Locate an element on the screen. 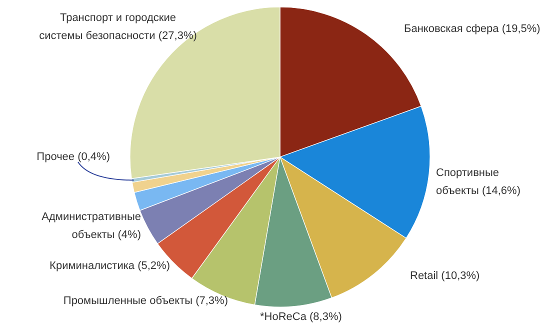 The width and height of the screenshot is (557, 335). slice-label: Транспорт и городские системы безопасности (27,3%) is located at coordinates (118, 27).